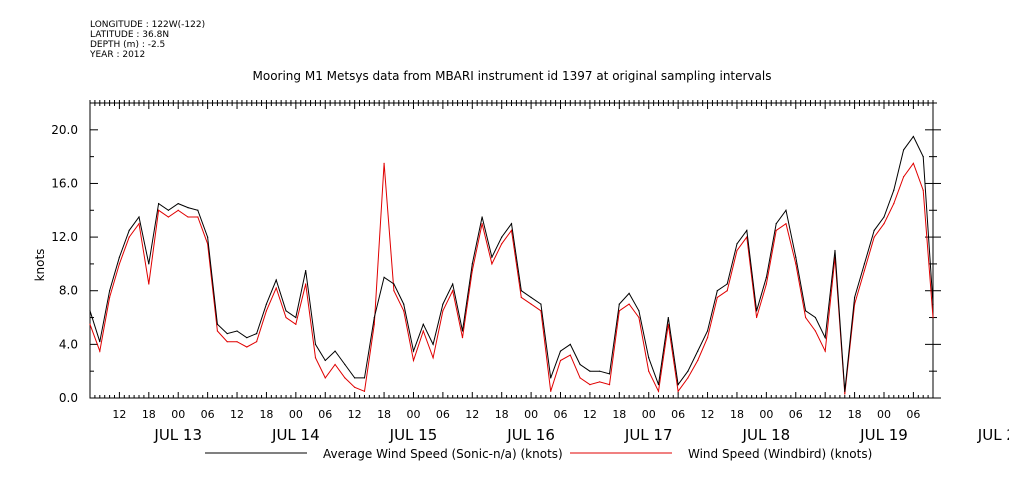 This screenshot has height=504, width=1009. Describe the element at coordinates (177, 435) in the screenshot. I see `x-day-label: JUL 13` at that location.